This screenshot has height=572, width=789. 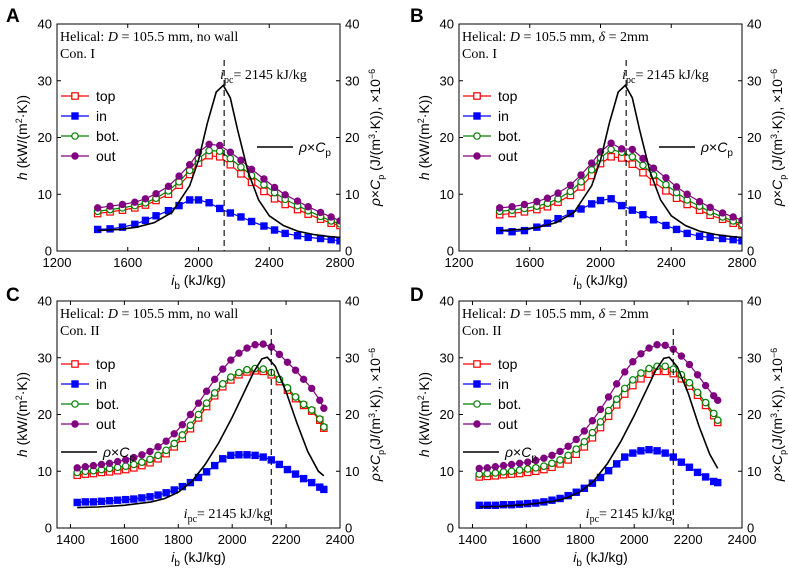 I want to click on y-tick-label-left: 0, so click(x=450, y=528).